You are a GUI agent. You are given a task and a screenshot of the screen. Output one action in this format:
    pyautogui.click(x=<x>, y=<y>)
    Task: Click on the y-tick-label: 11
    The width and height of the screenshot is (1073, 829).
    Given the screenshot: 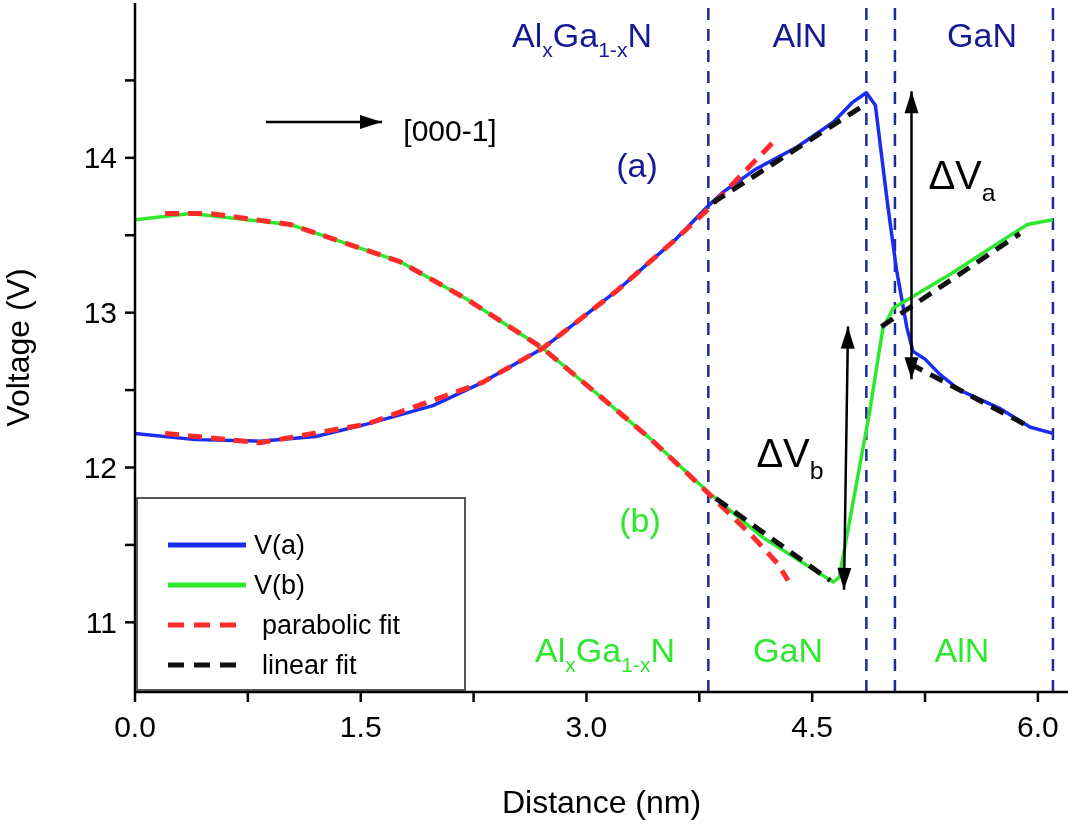 What is the action you would take?
    pyautogui.click(x=101, y=622)
    